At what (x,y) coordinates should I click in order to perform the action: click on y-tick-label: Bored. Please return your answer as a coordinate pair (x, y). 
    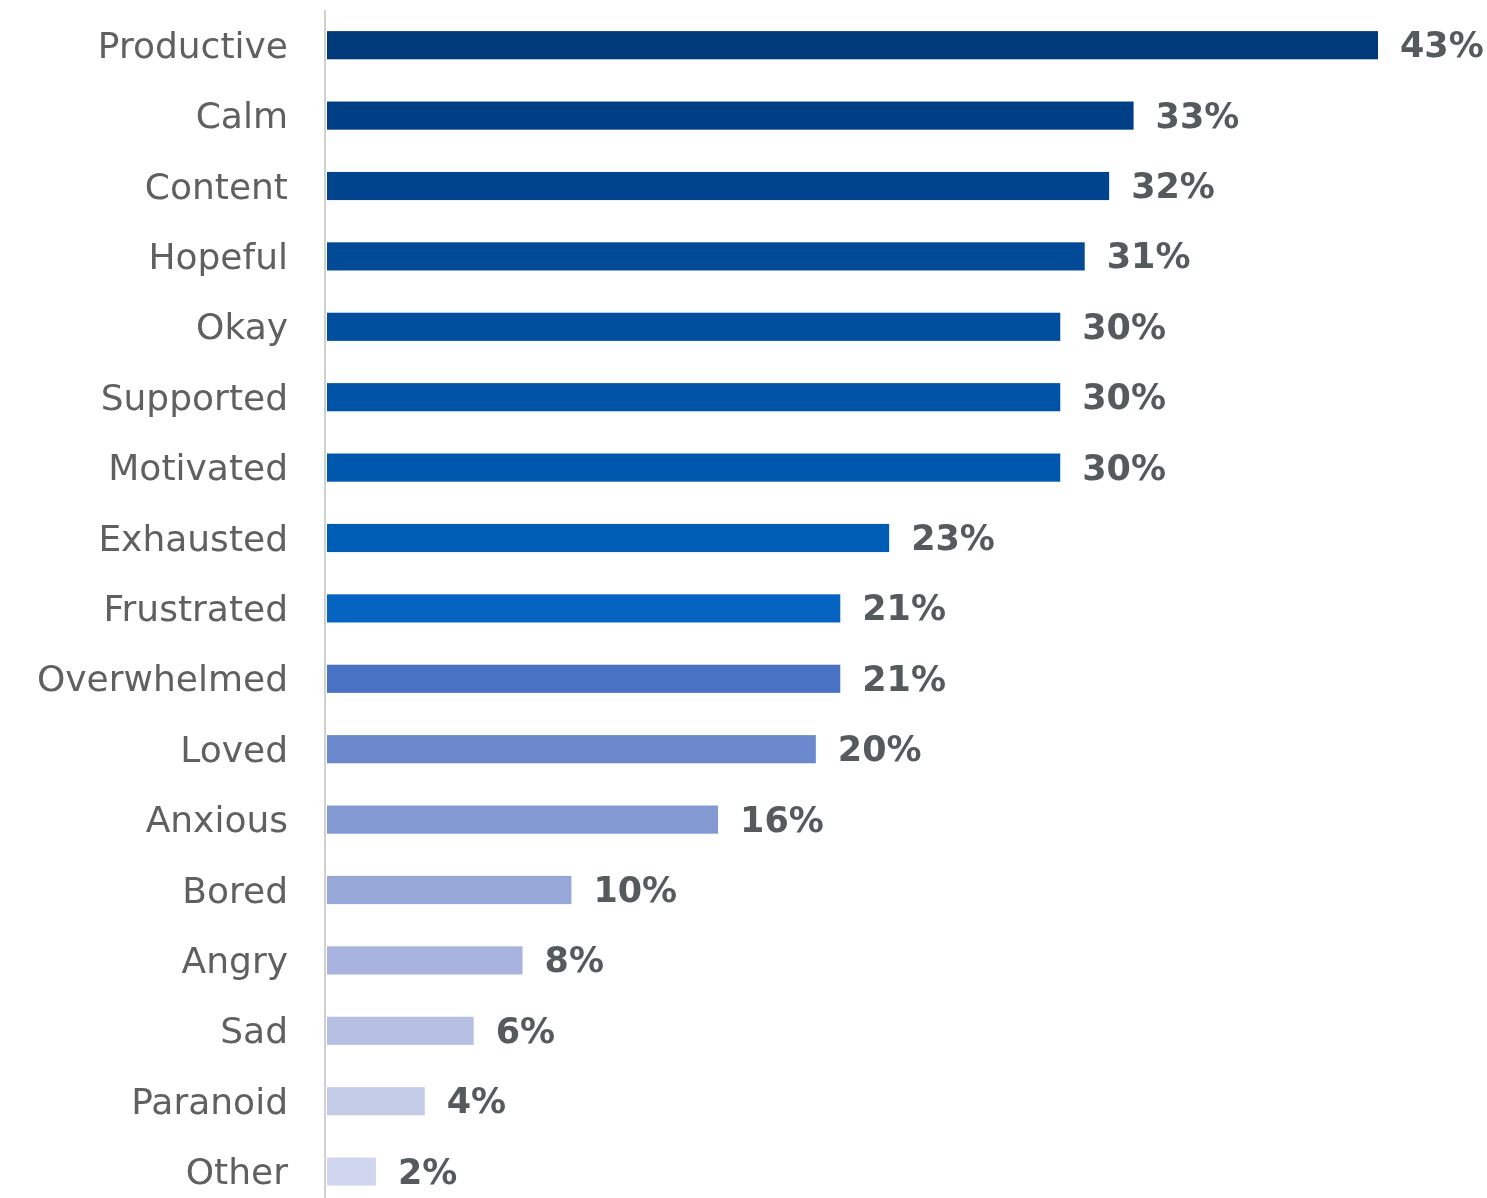
    Looking at the image, I should click on (235, 890).